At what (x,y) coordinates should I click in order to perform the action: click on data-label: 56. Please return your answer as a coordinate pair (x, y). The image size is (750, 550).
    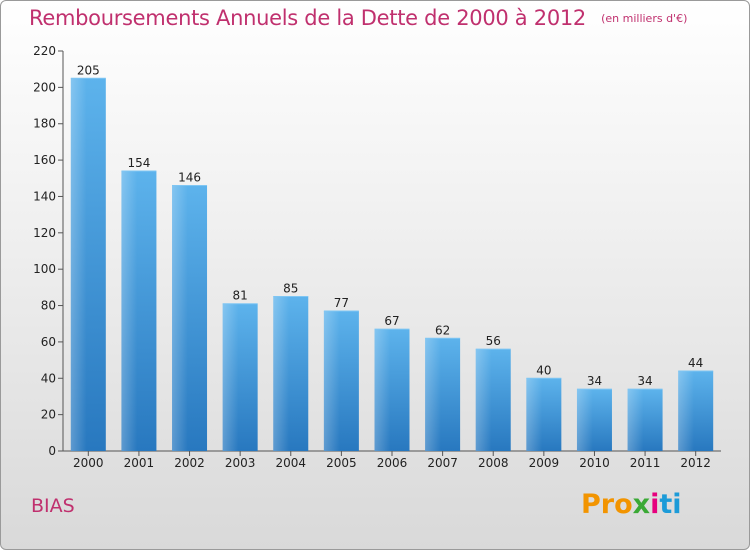
    Looking at the image, I should click on (493, 341).